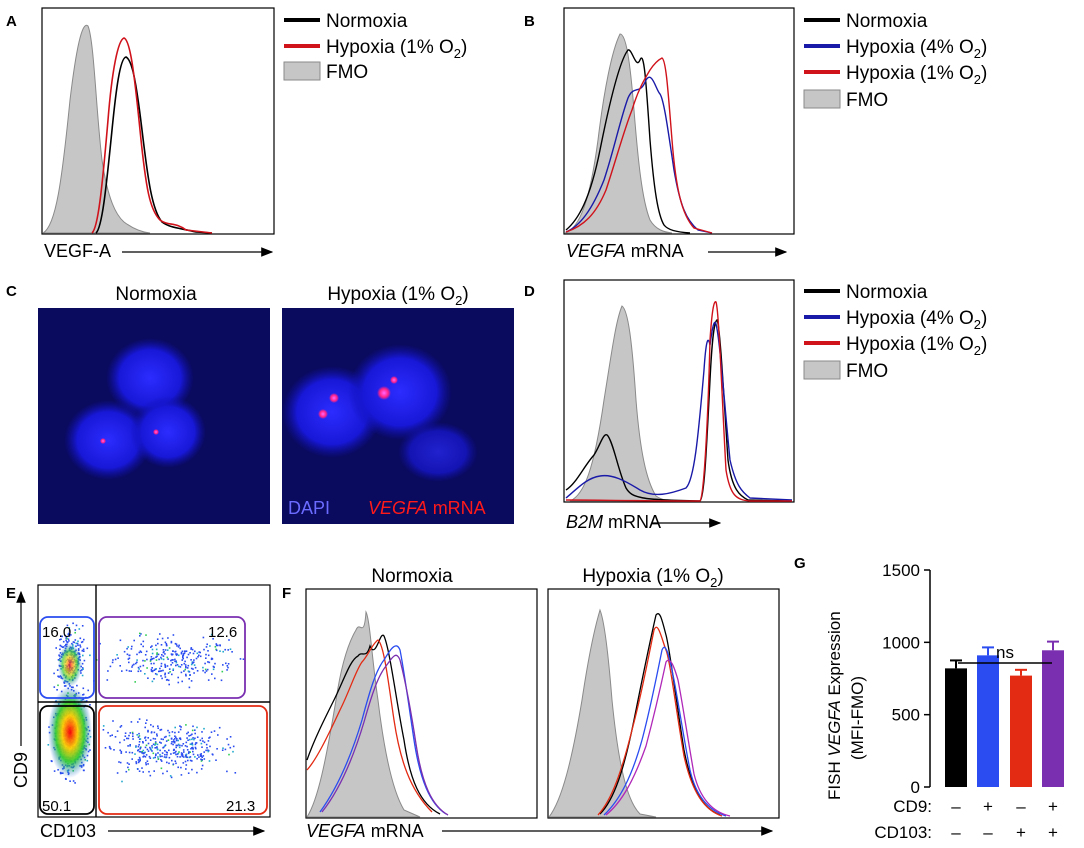 This screenshot has height=848, width=1084. I want to click on gate-double-negative, so click(67, 760).